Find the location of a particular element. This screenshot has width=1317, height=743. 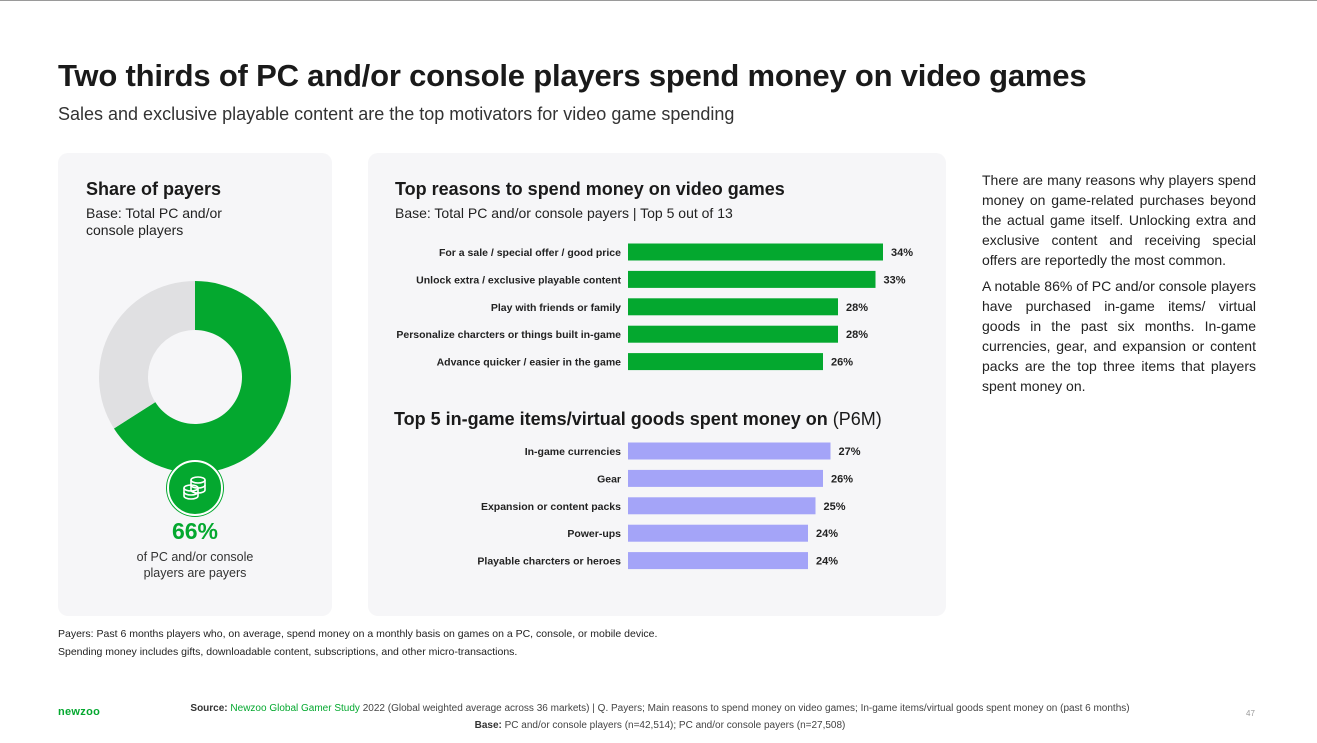

bar-value-label: 25% is located at coordinates (835, 507).